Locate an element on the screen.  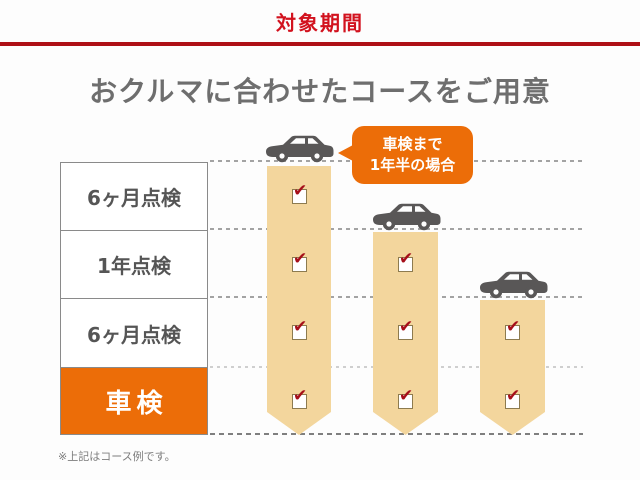
table-row-6month-1: 6ヶ月点検 is located at coordinates (134, 197).